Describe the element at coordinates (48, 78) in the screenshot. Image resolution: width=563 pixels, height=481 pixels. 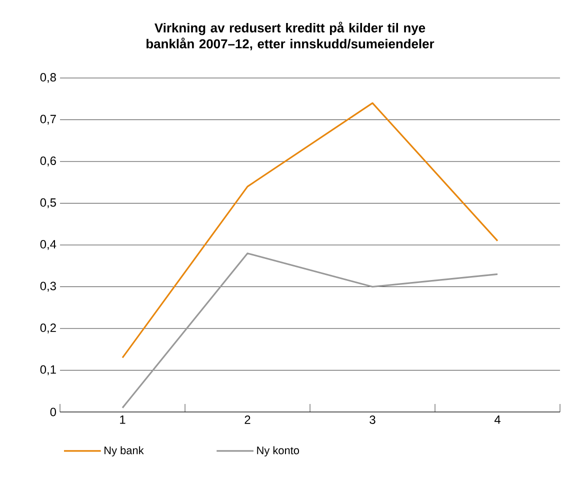
I see `y-tick-label: 0,8` at that location.